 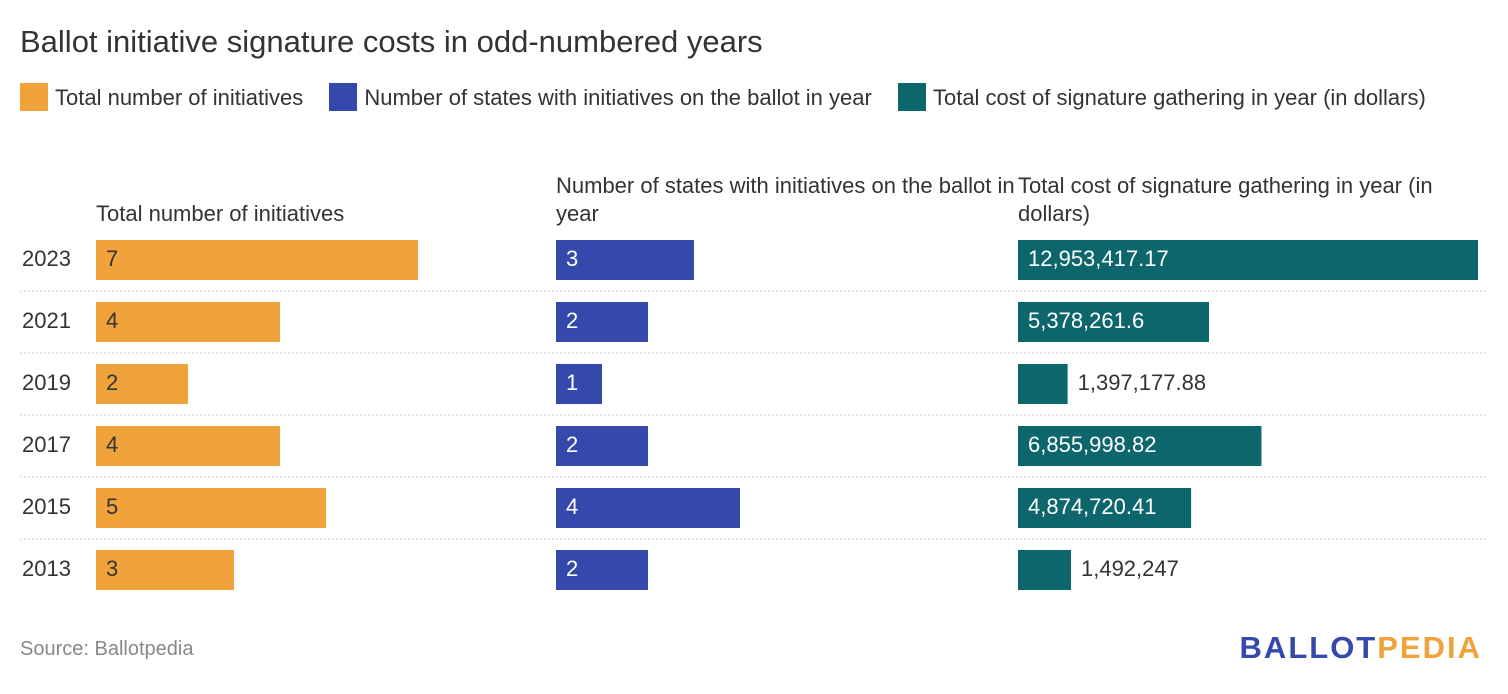 I want to click on y-tick-label: 2023, so click(x=46, y=258).